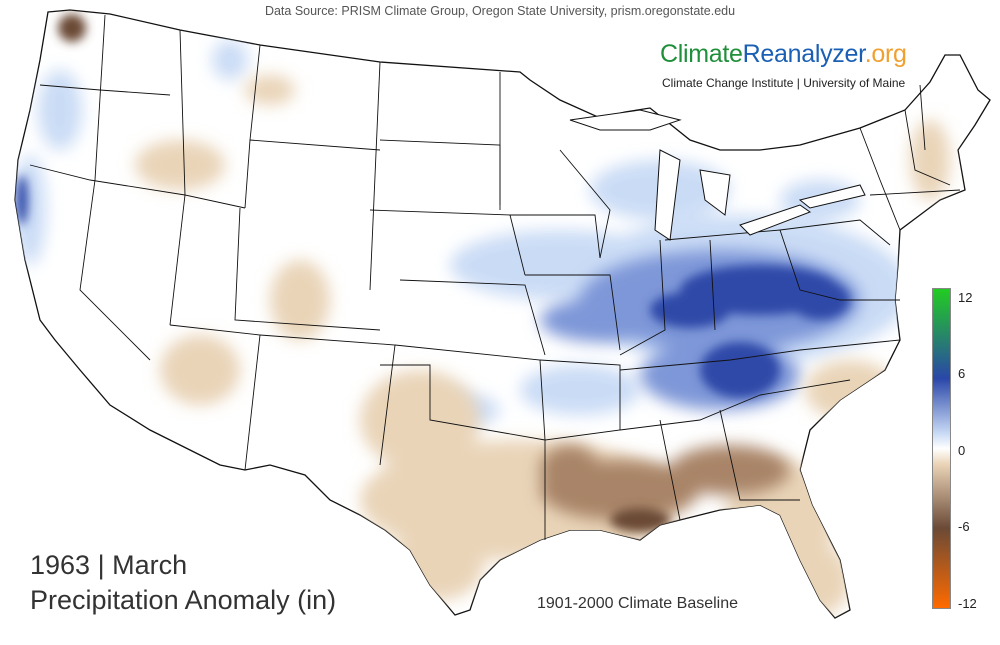  Describe the element at coordinates (964, 526) in the screenshot. I see `legend-tick-neg6: -6` at that location.